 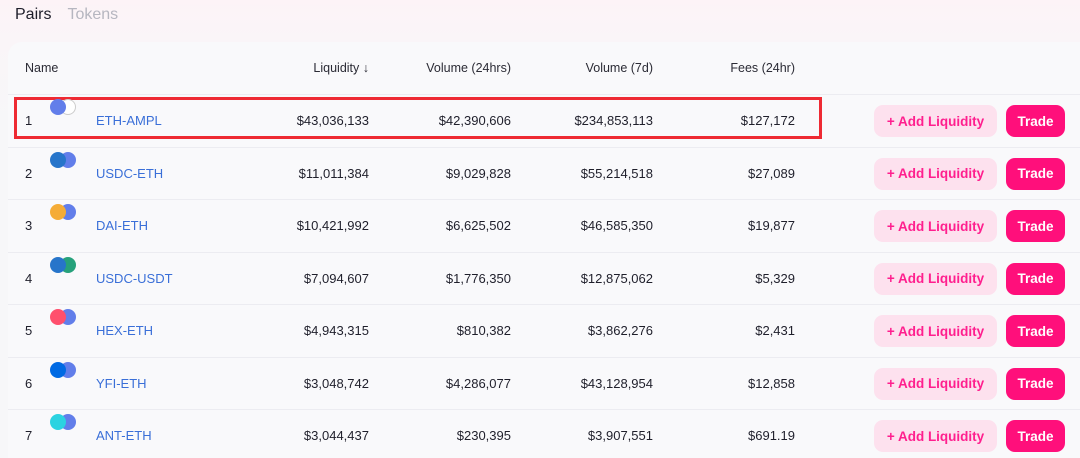 I want to click on cell-volume-24h: $6,625,502, so click(x=478, y=225).